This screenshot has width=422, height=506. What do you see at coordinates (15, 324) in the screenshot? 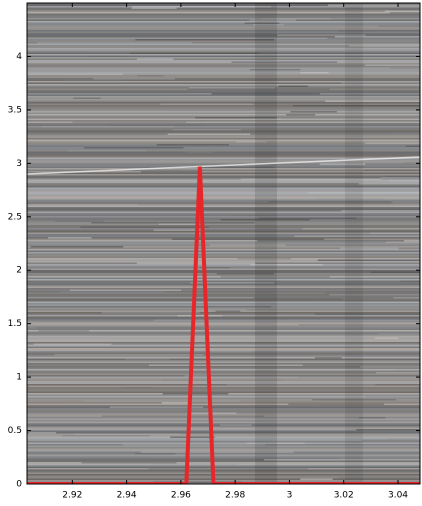
I see `y-tick-label: 1.5` at bounding box center [15, 324].